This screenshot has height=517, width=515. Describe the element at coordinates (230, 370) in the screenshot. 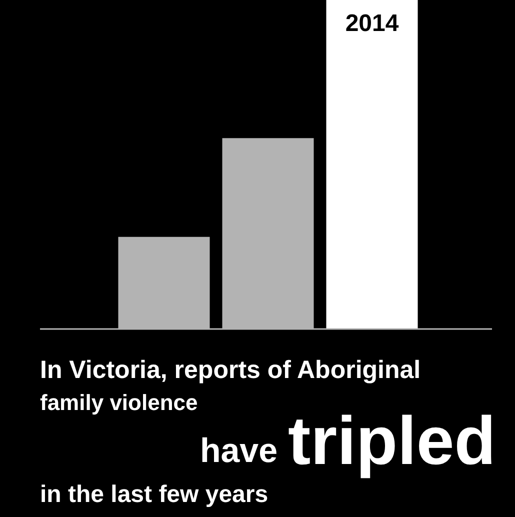

I see `text: In Victoria, reports of Aboriginal` at that location.